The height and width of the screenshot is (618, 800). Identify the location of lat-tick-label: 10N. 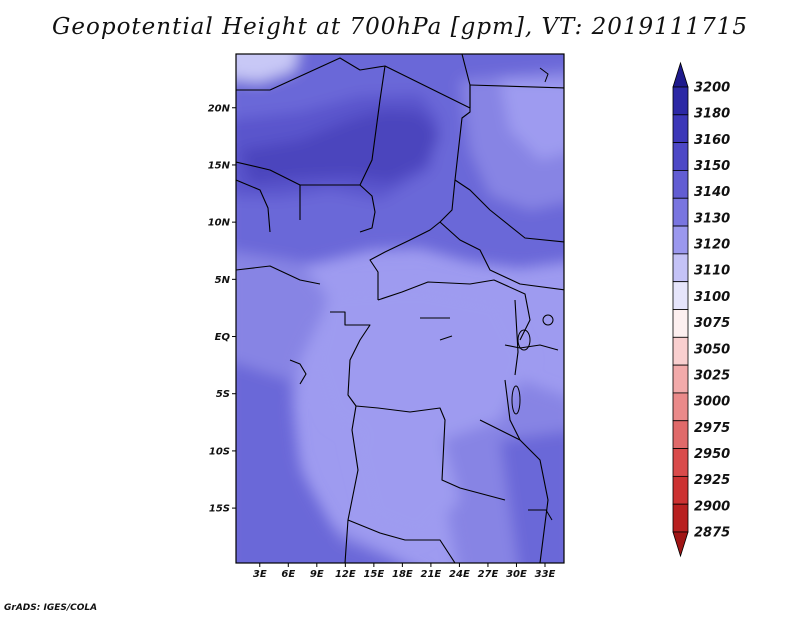
(219, 223).